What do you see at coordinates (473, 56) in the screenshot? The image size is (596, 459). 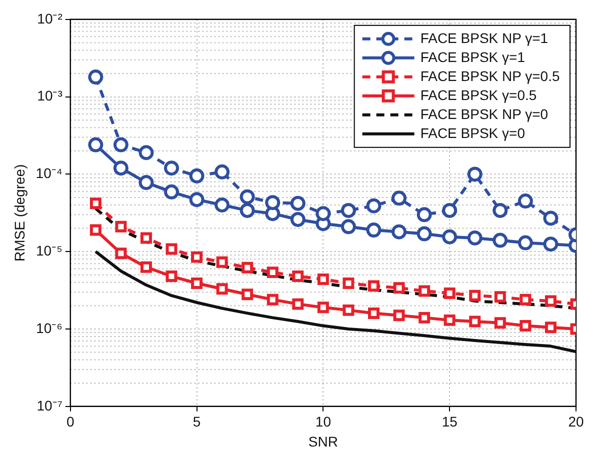 I see `legend-label: FACE BPSK γ=1` at bounding box center [473, 56].